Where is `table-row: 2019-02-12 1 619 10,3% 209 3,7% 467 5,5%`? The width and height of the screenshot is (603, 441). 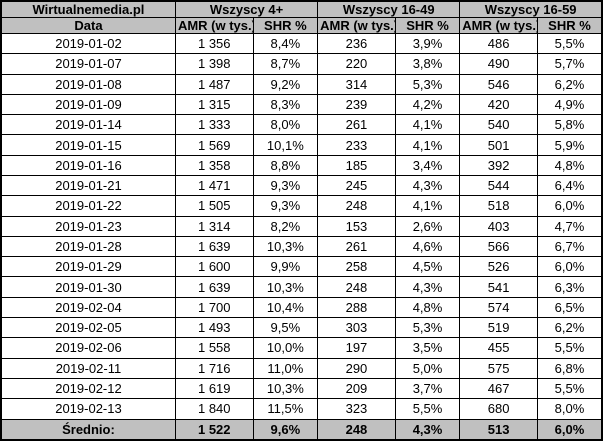
table-row: 2019-02-12 1 619 10,3% 209 3,7% 467 5,5% is located at coordinates (301, 388).